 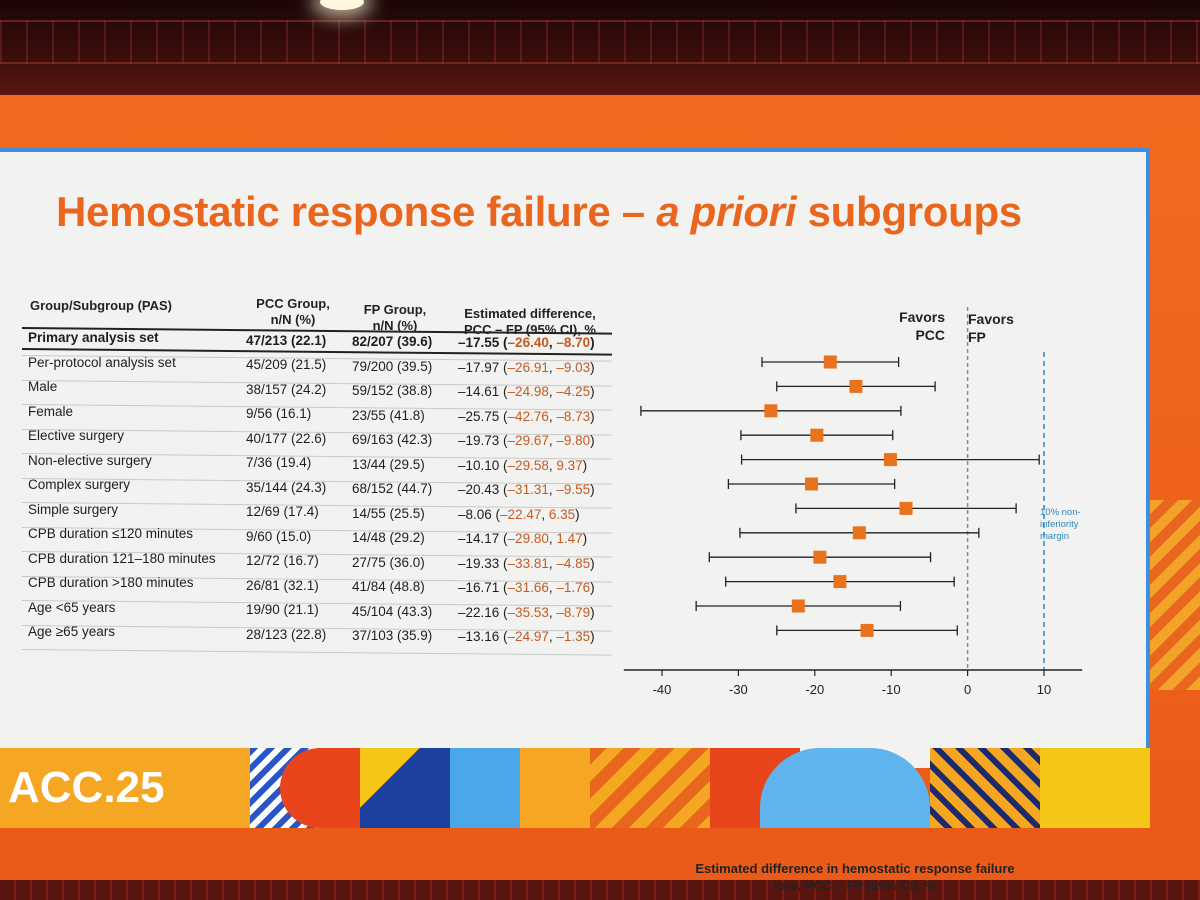 What do you see at coordinates (392, 366) in the screenshot?
I see `row-fp: 79/200 (39.5)` at bounding box center [392, 366].